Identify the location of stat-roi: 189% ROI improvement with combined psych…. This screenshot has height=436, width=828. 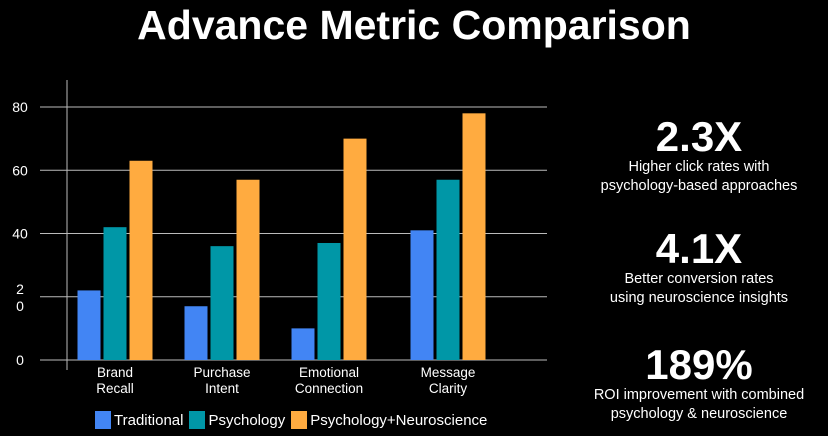
(699, 384).